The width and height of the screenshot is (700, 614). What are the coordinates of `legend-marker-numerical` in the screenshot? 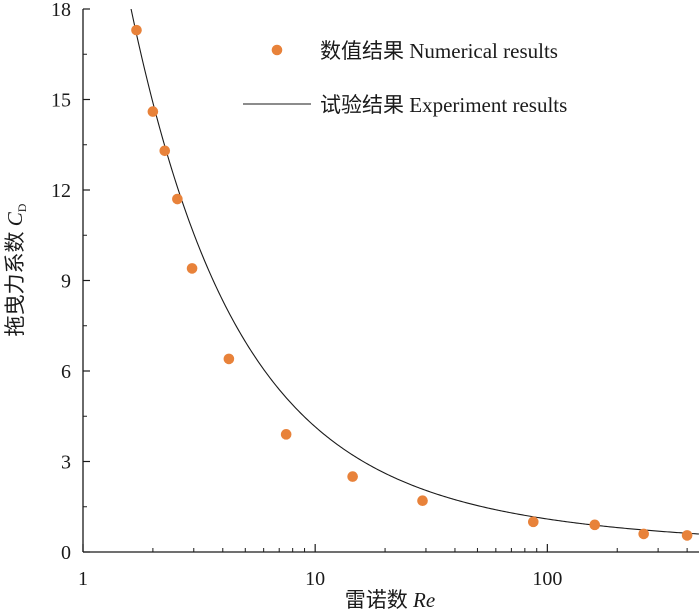 It's located at (277, 50).